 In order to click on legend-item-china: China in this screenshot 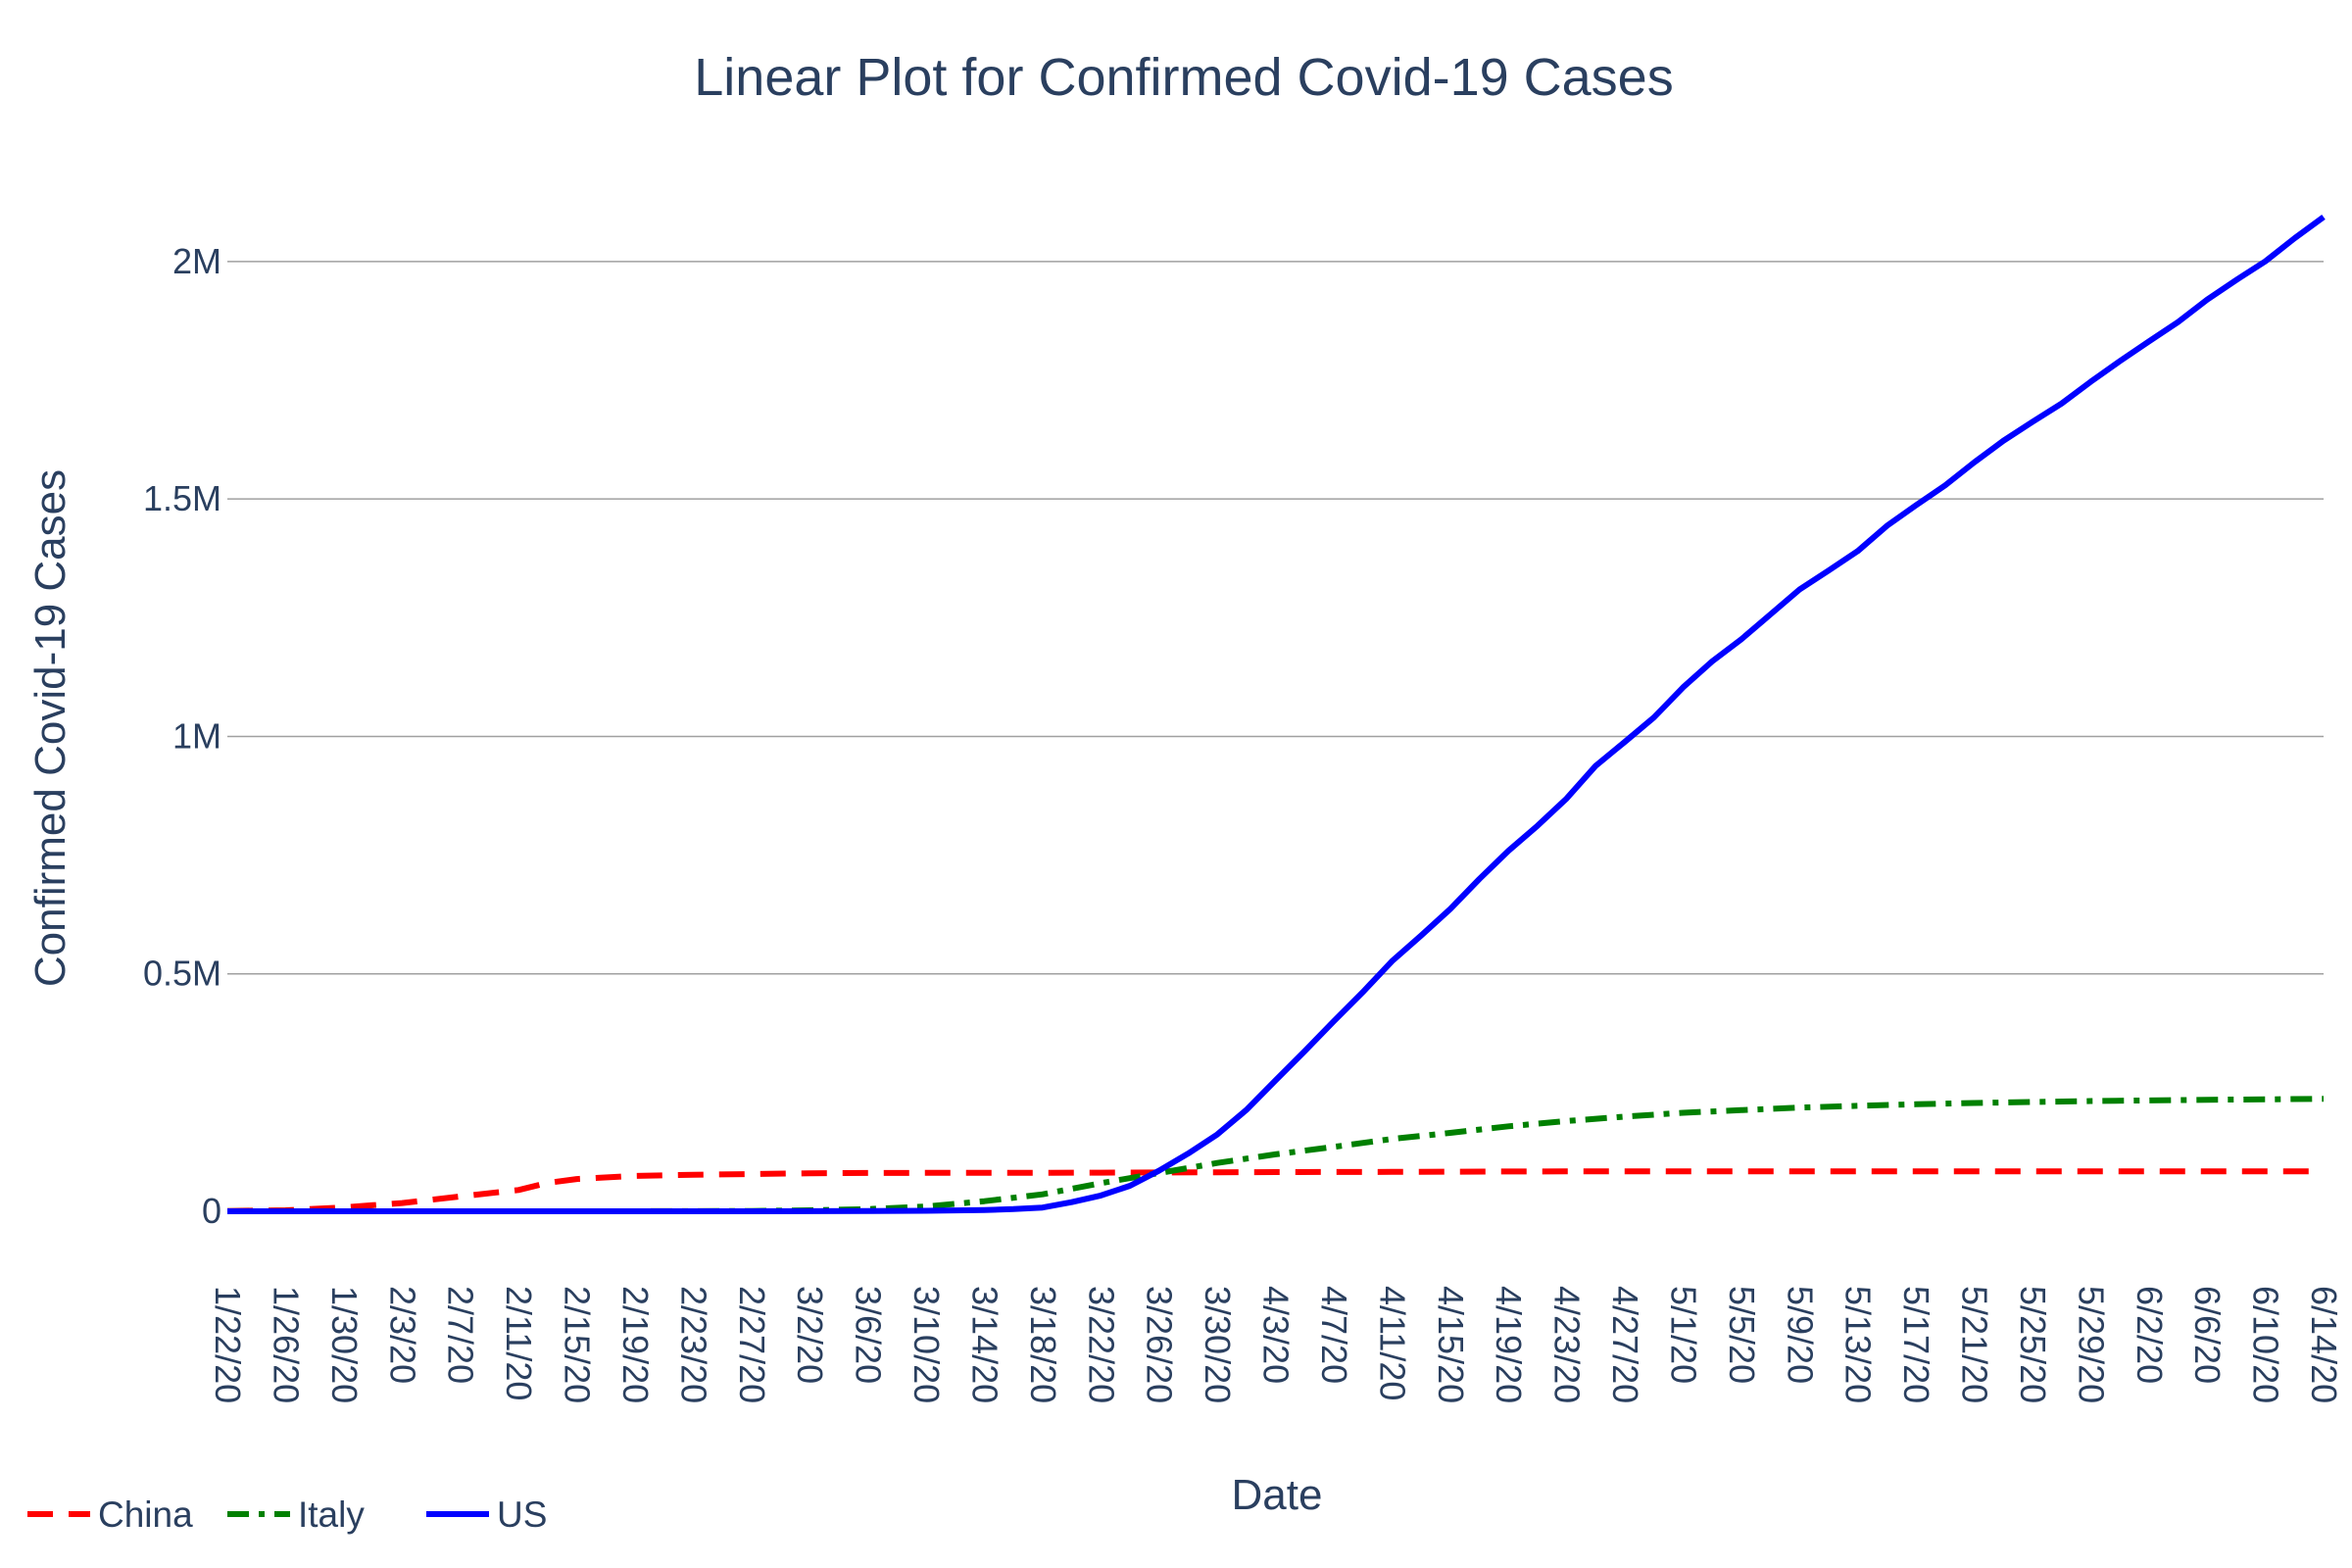, I will do `click(110, 1514)`.